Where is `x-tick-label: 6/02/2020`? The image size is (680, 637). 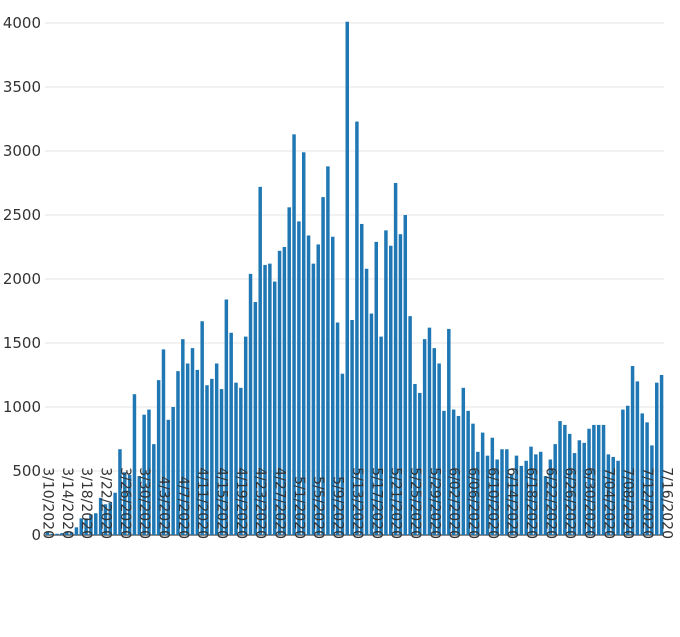
x-tick-label: 6/02/2020 is located at coordinates (454, 503).